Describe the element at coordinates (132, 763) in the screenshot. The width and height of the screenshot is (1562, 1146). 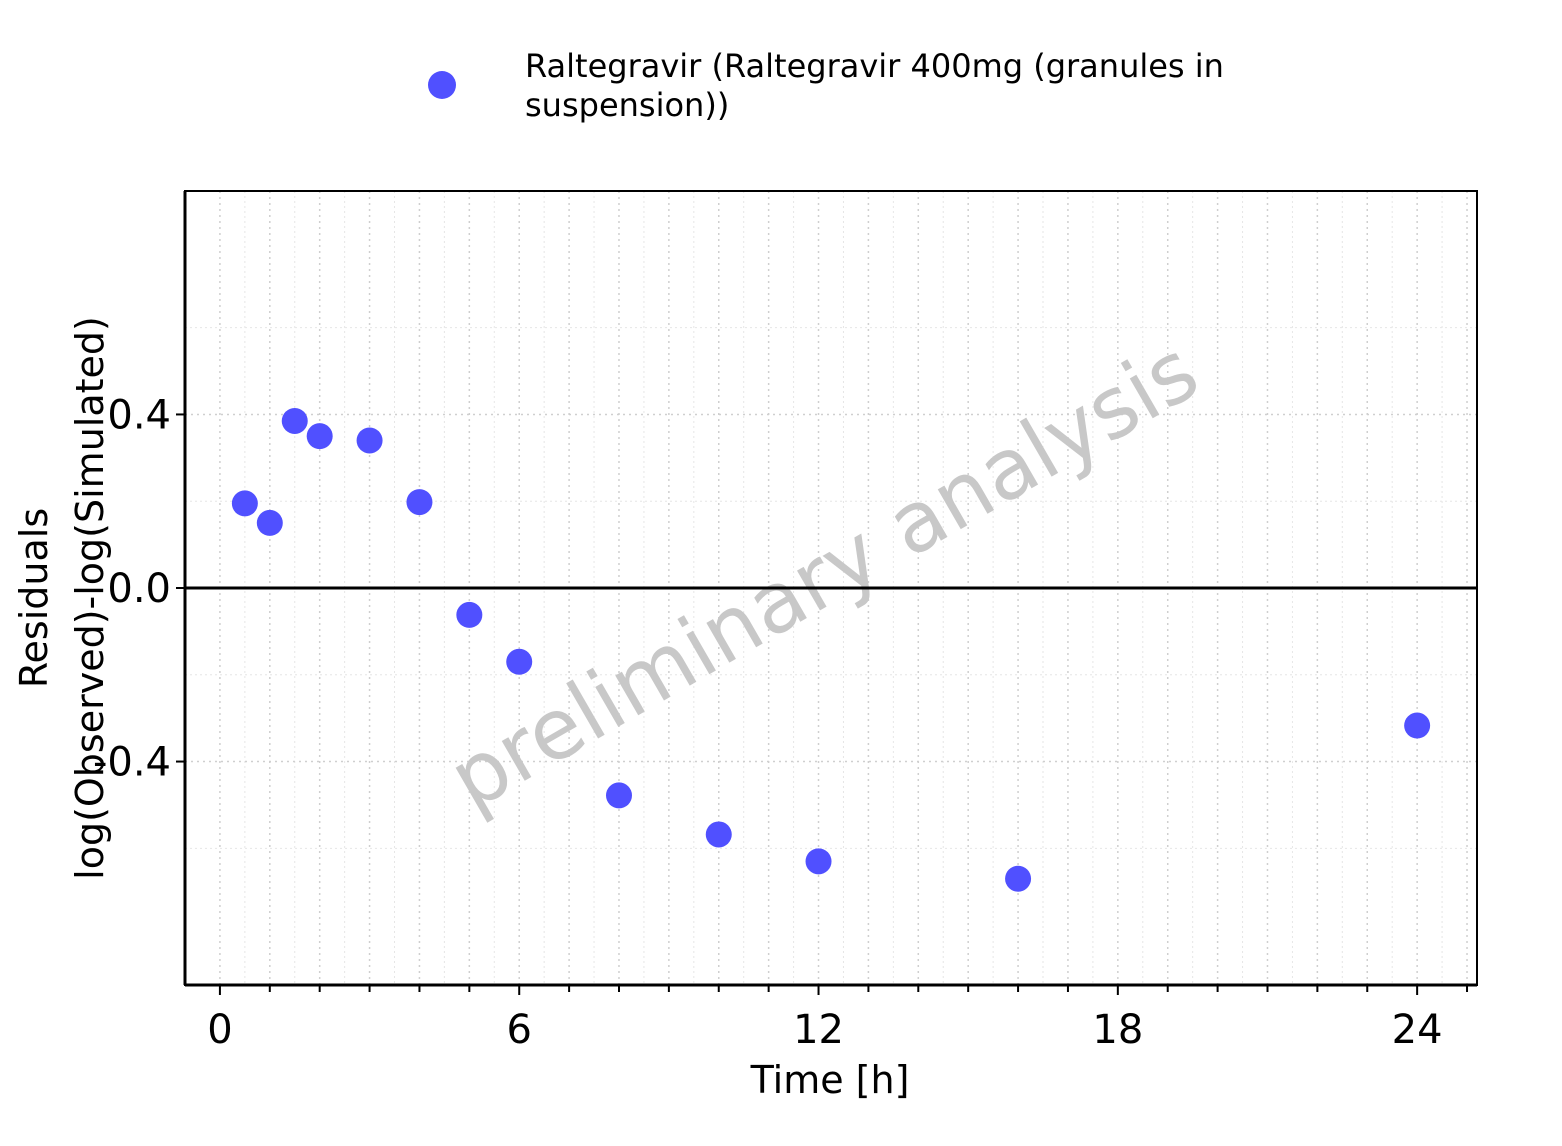
I see `y-tick-label: -0.4` at that location.